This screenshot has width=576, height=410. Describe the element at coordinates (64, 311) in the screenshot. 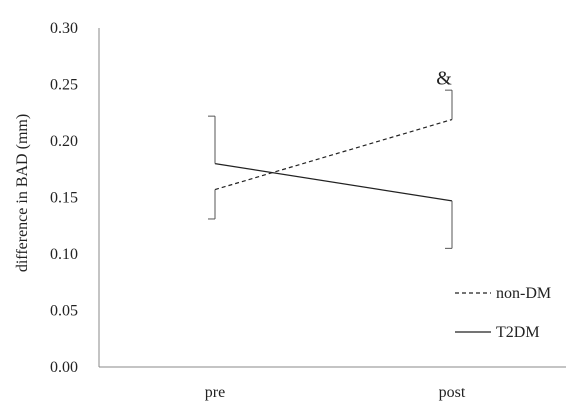

I see `y-tick-label: 0.05` at that location.